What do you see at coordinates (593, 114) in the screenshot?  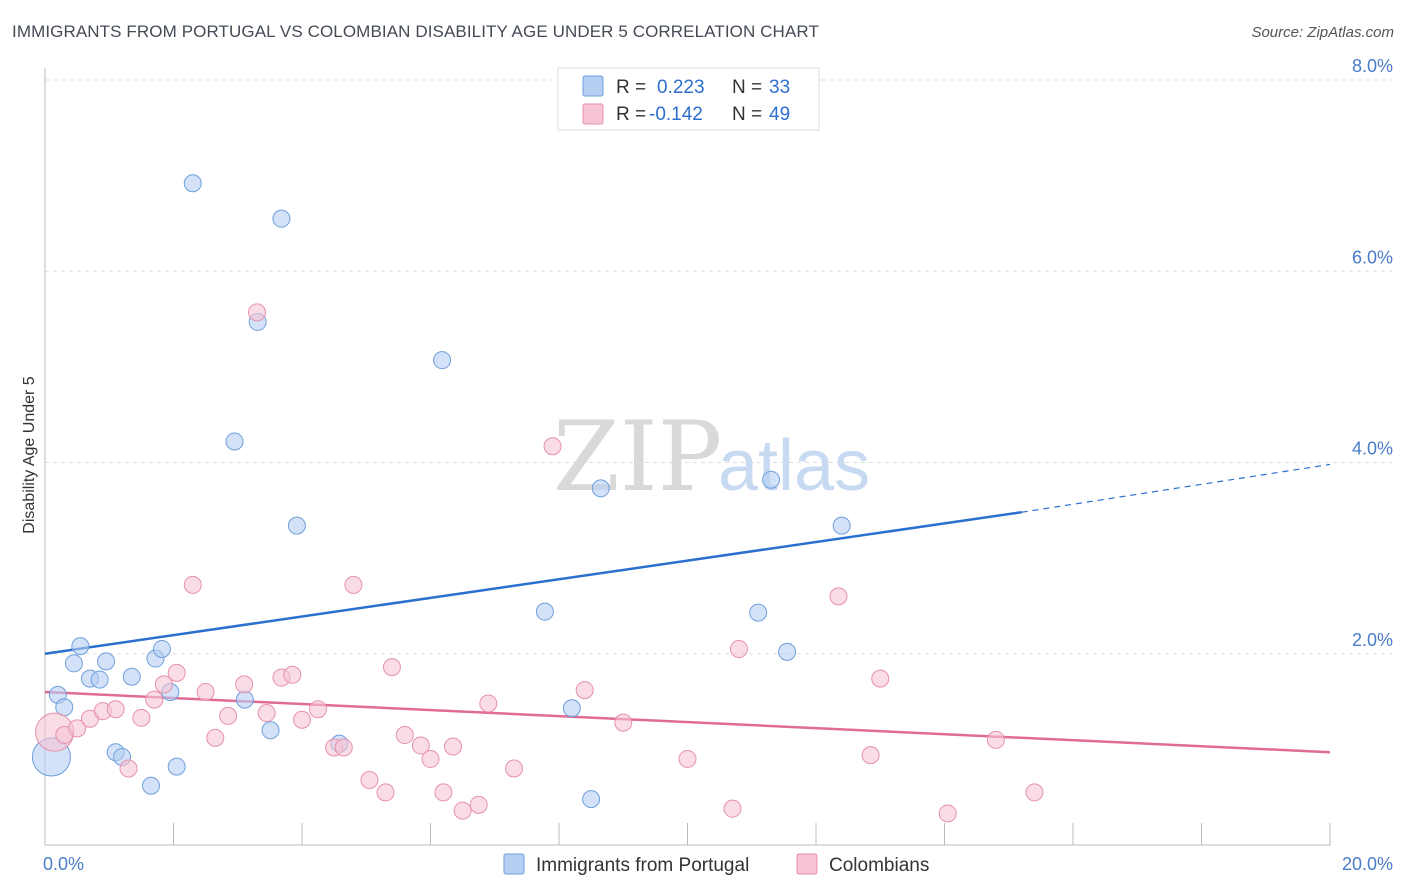 I see `legend-swatch-colombians` at bounding box center [593, 114].